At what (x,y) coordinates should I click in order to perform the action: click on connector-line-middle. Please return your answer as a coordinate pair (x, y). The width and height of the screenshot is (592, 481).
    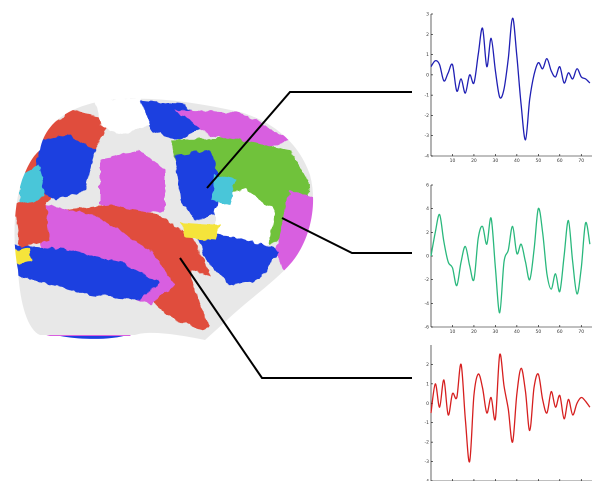
    Looking at the image, I should click on (346, 235).